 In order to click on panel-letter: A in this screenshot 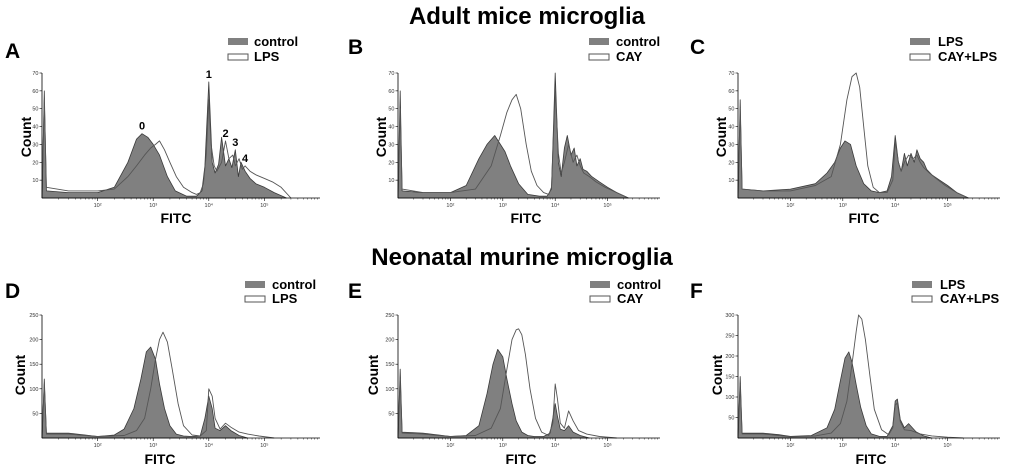, I will do `click(12, 51)`.